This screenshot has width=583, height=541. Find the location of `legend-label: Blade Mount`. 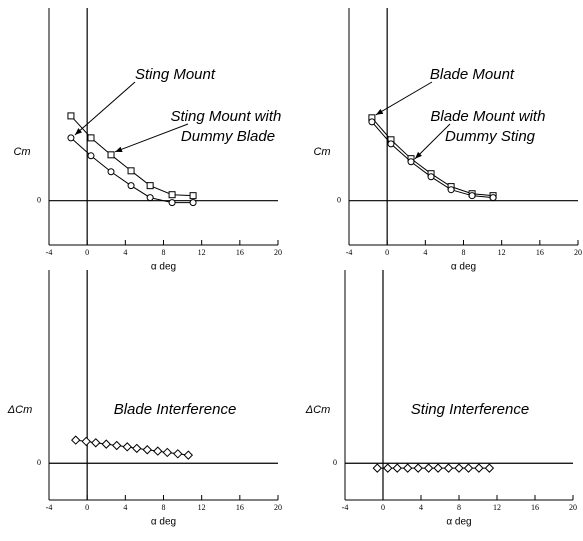

legend-label: Blade Mount is located at coordinates (472, 74).